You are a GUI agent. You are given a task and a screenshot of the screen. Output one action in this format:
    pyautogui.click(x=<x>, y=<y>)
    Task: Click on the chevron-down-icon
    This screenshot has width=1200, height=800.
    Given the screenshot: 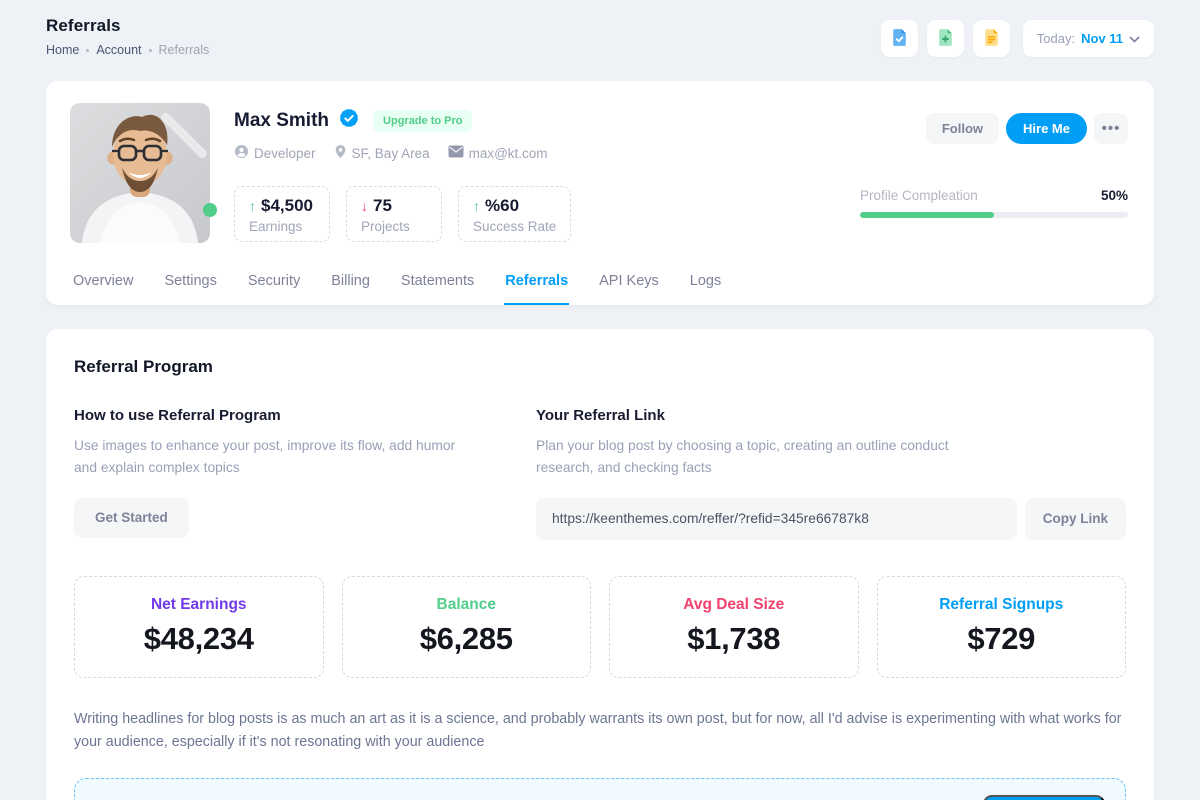 What is the action you would take?
    pyautogui.click(x=1134, y=38)
    